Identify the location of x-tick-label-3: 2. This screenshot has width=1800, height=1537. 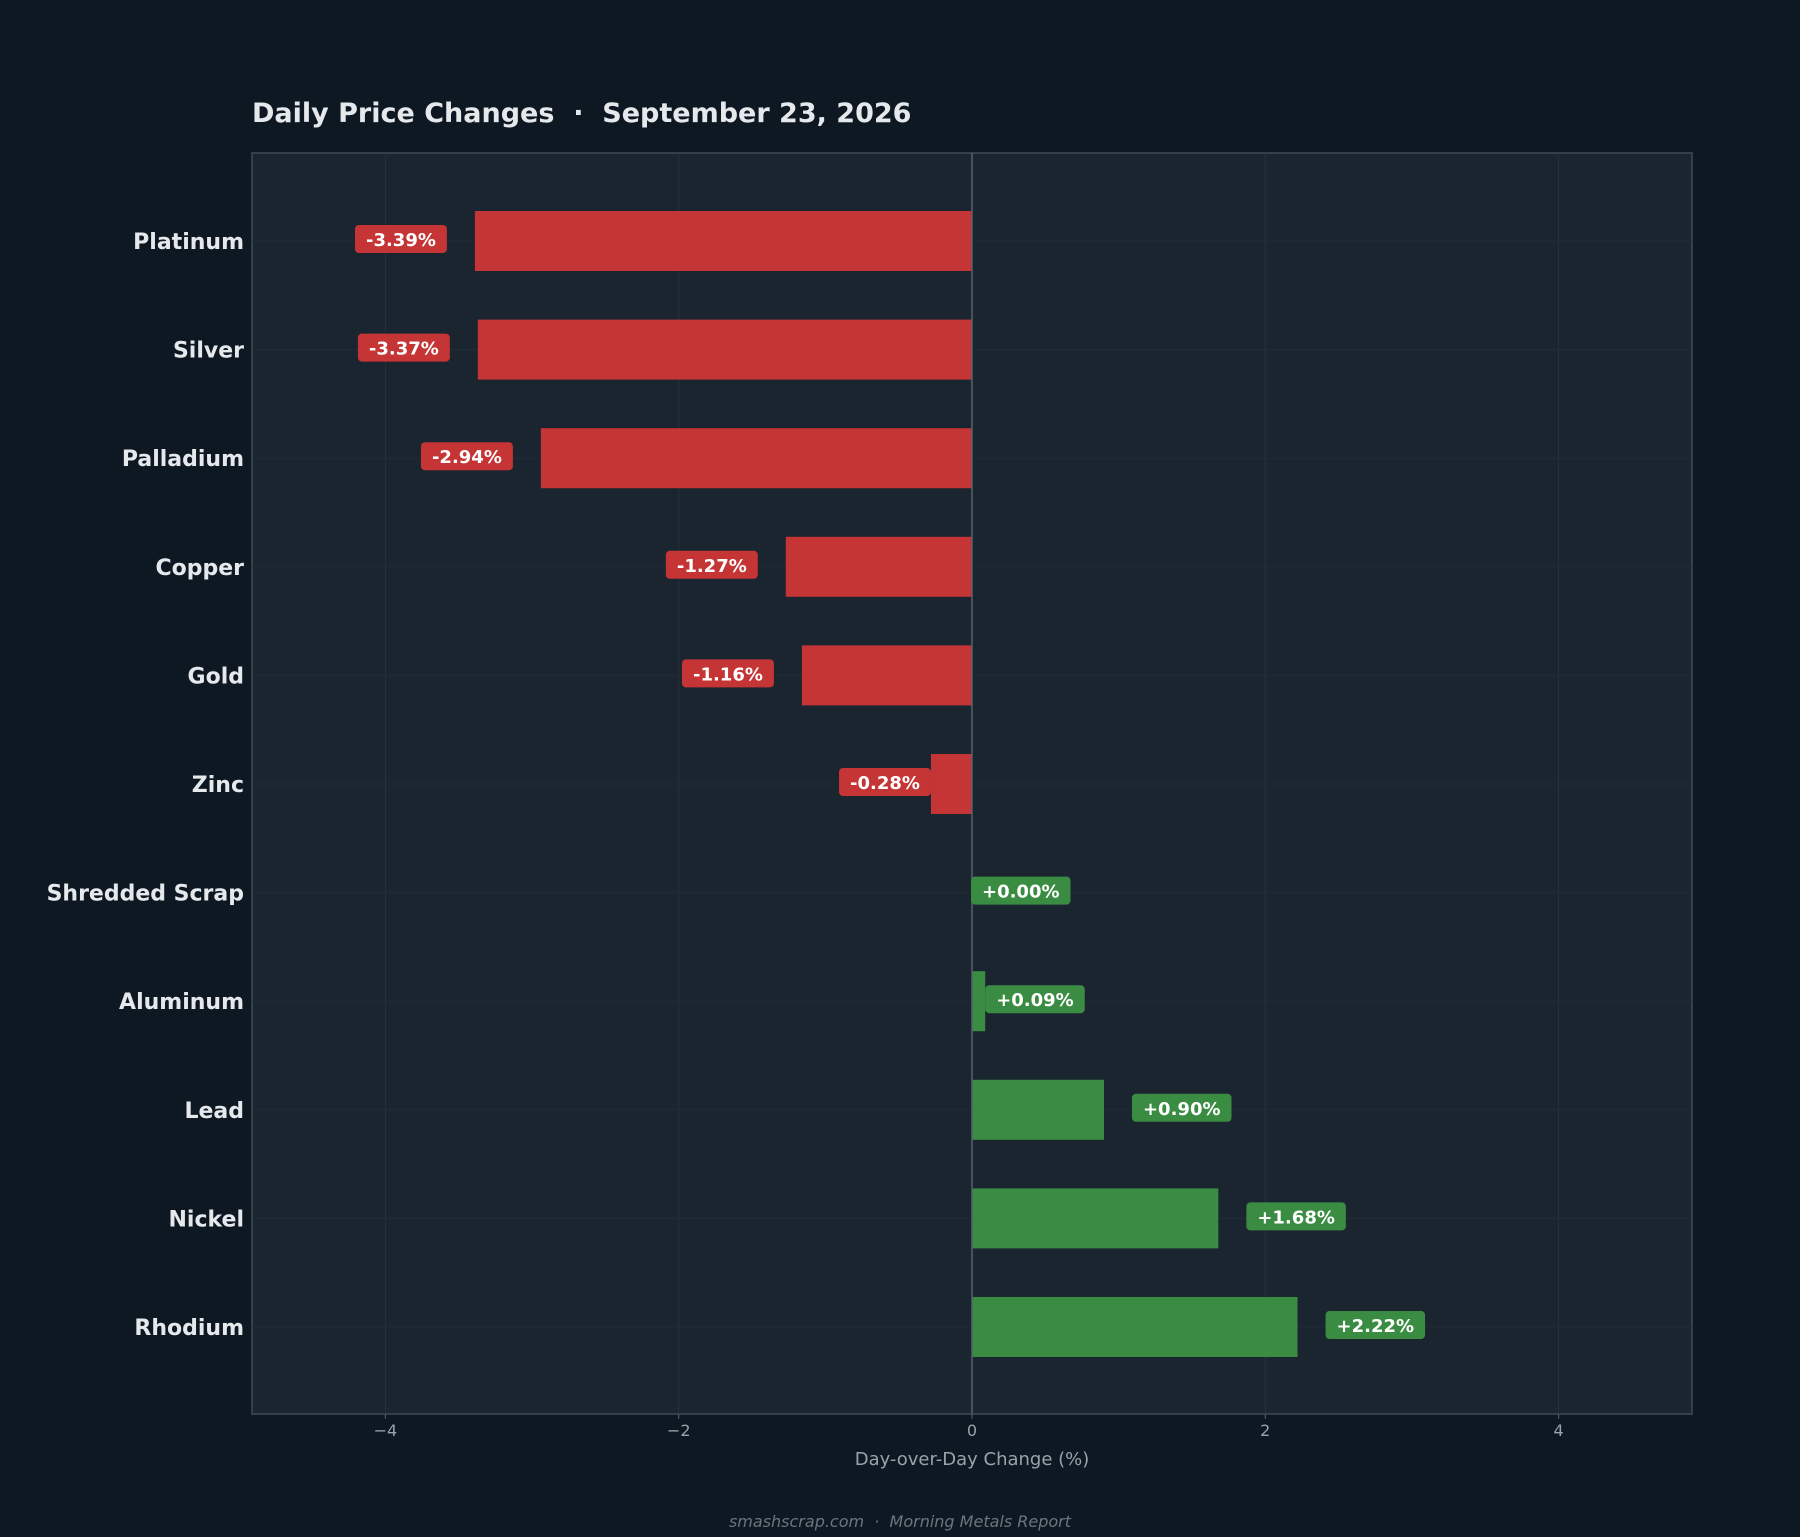
(1265, 1430).